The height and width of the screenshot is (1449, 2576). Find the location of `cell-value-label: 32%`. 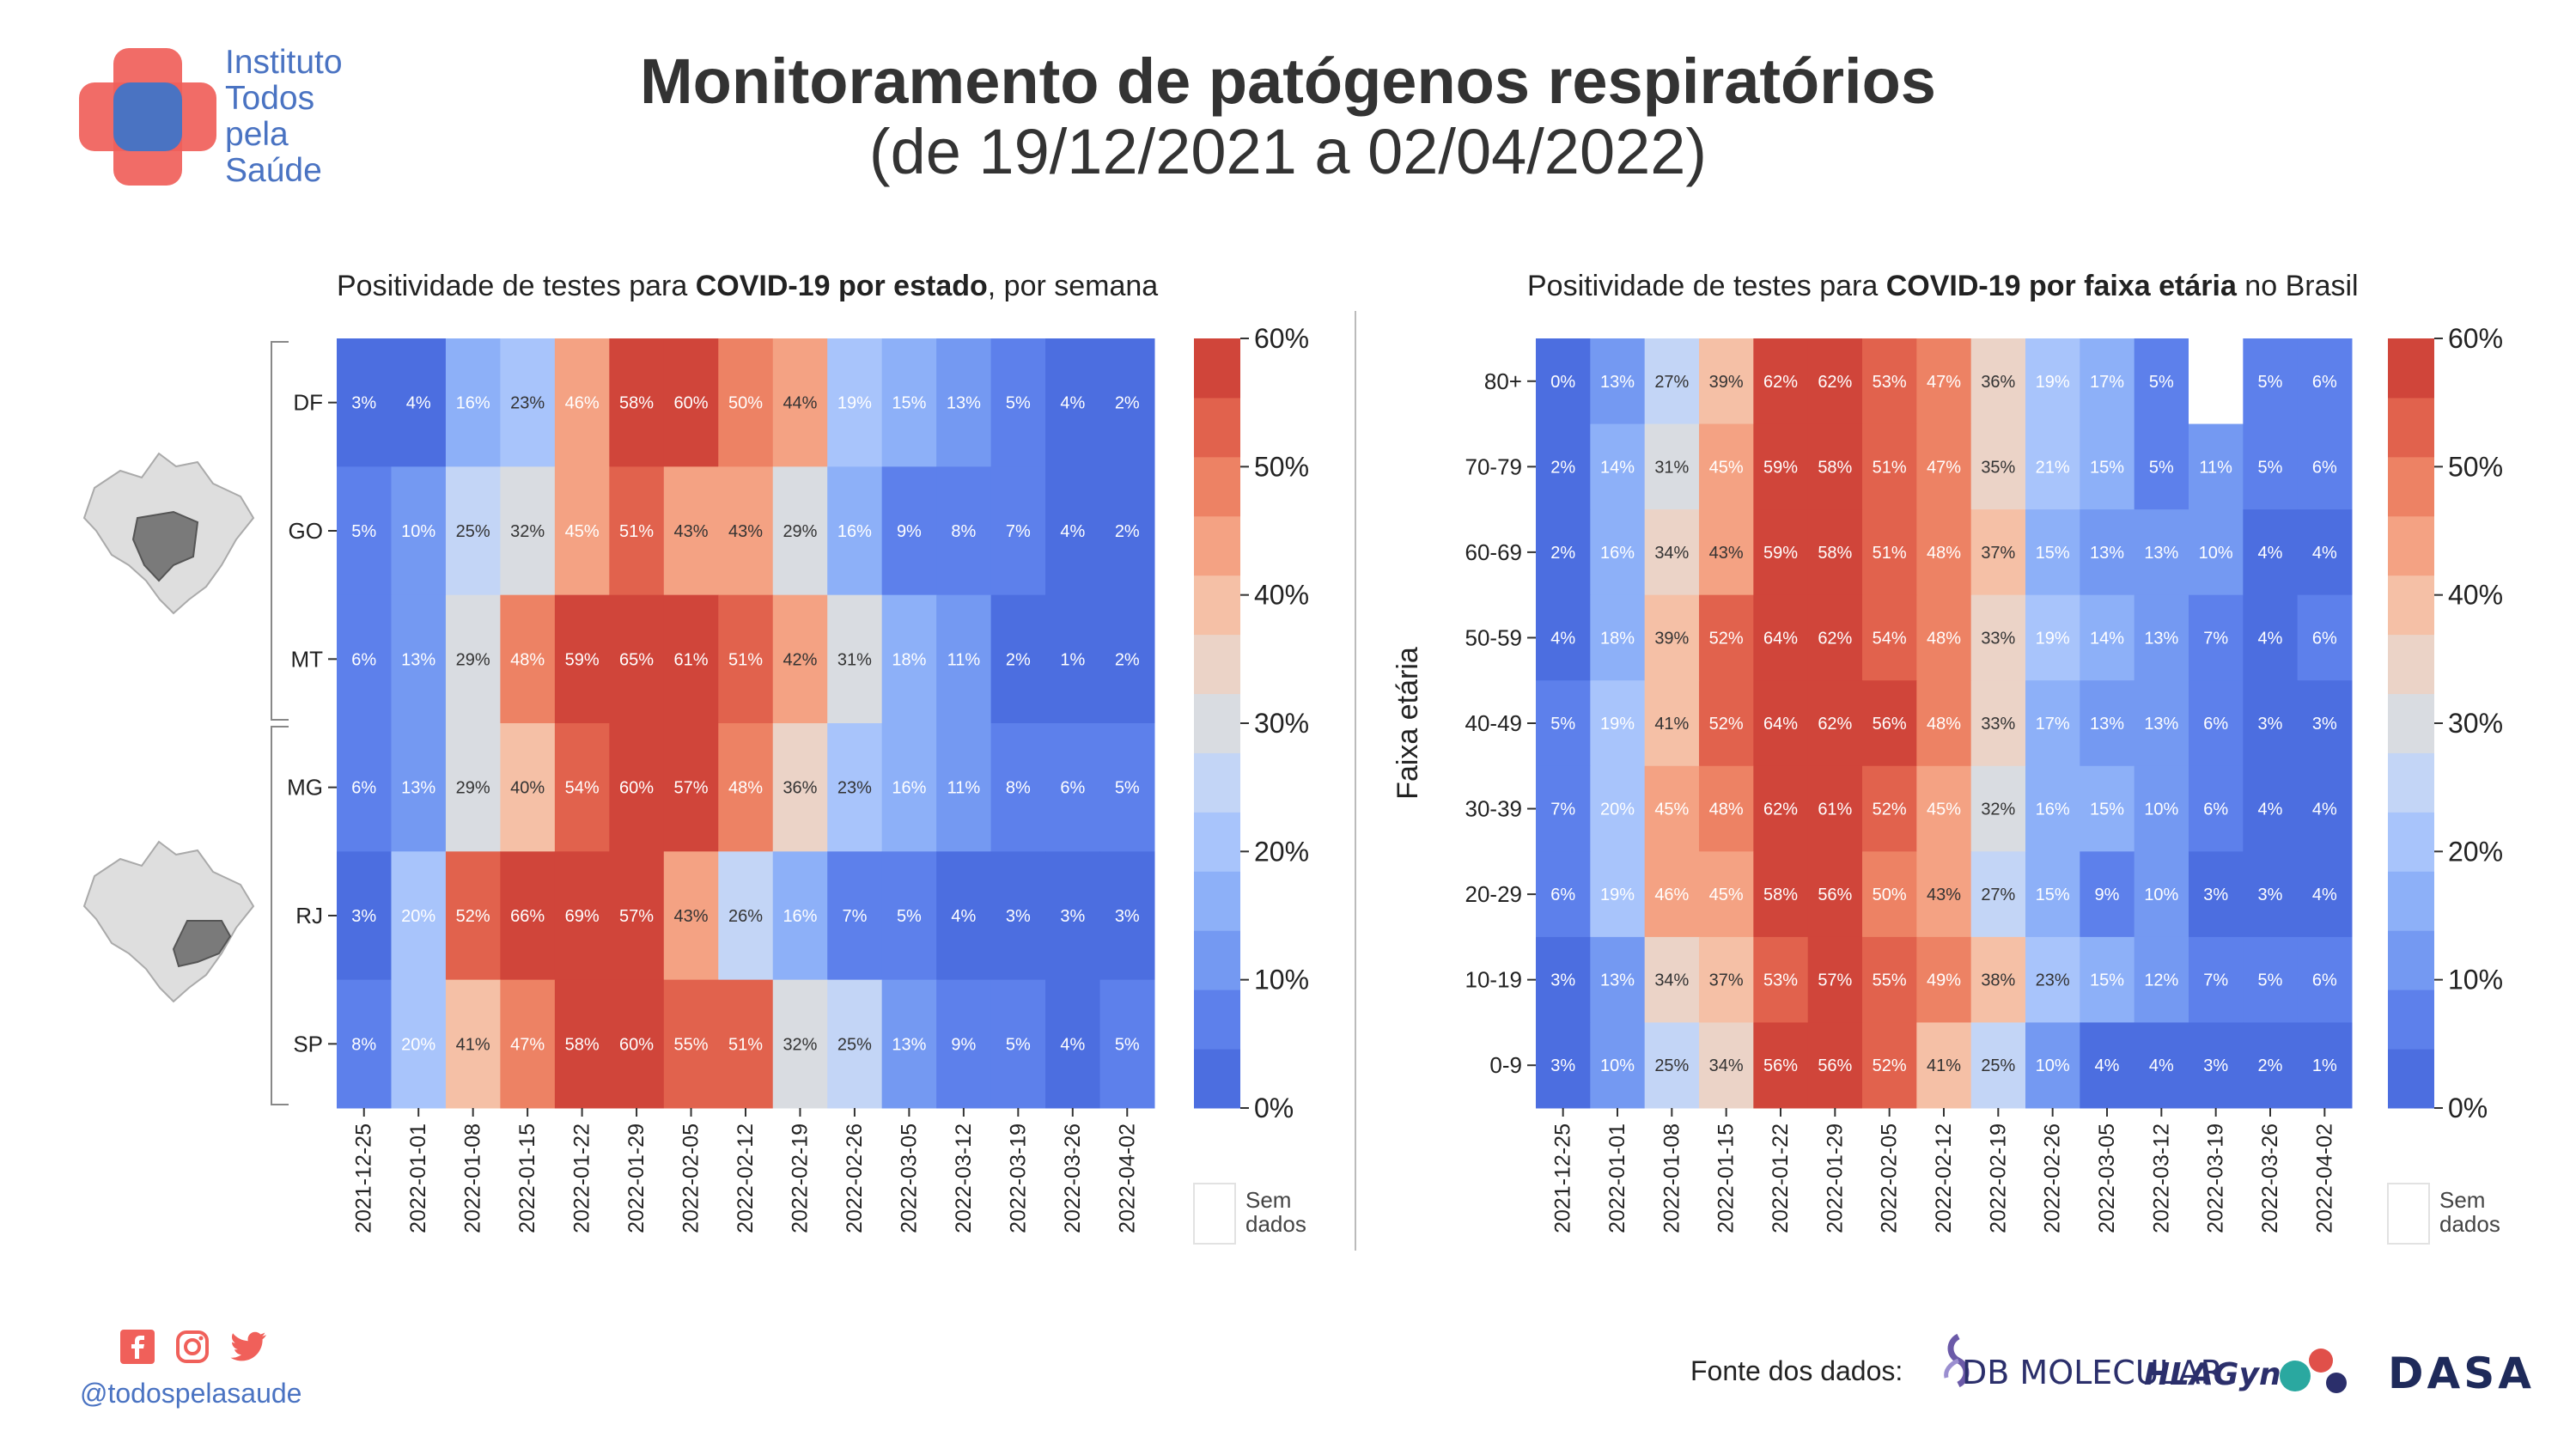

cell-value-label: 32% is located at coordinates (527, 531).